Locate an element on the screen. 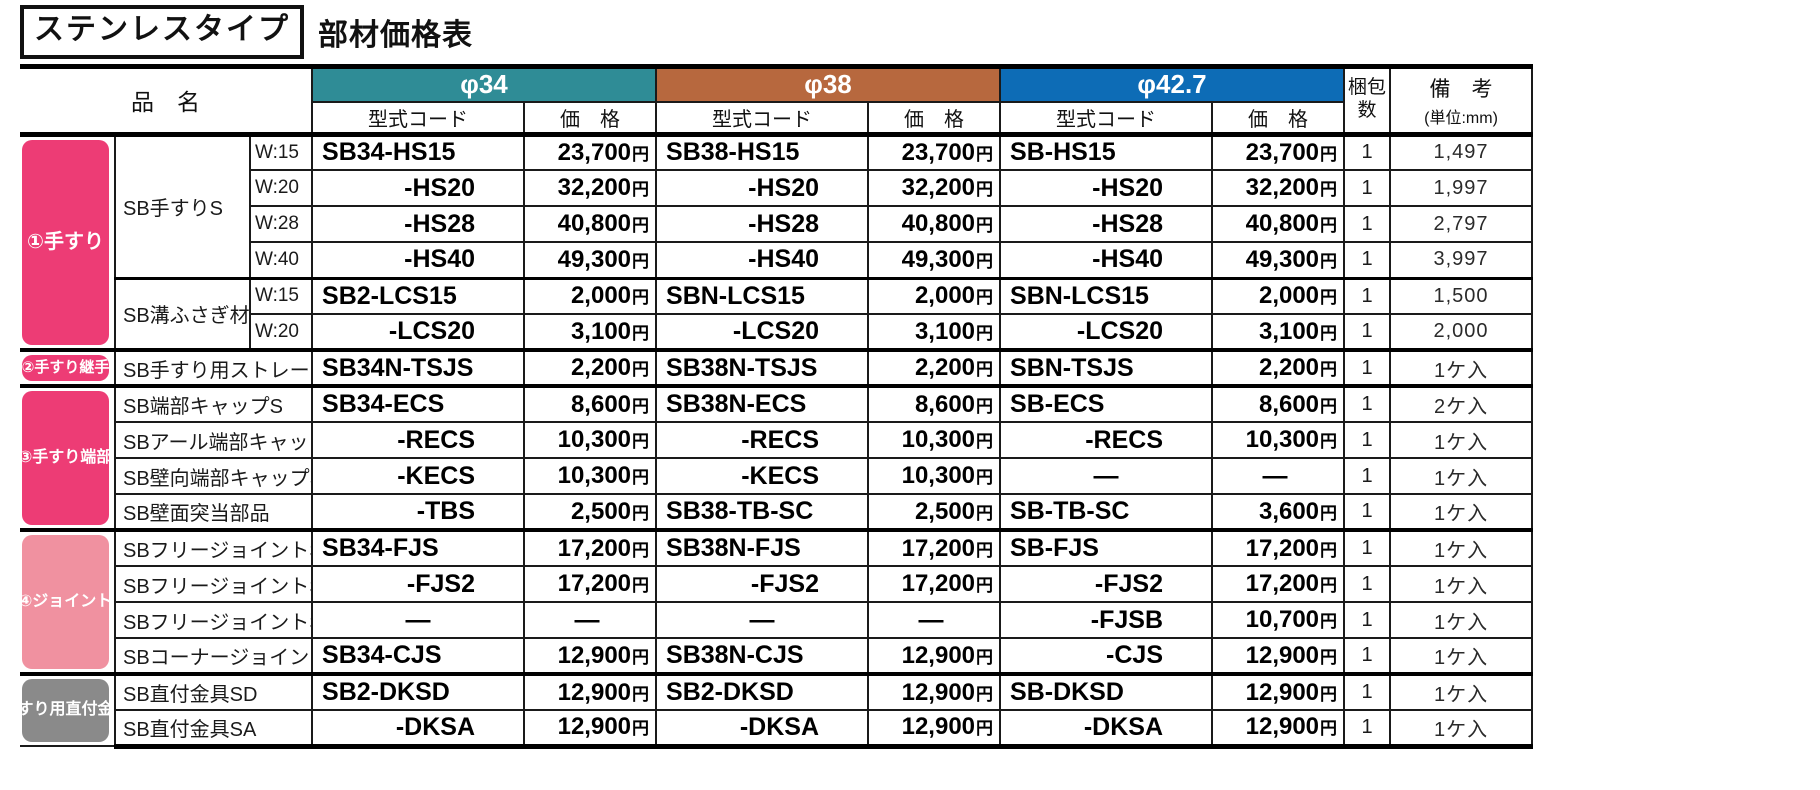 The height and width of the screenshot is (790, 1820). titlebar: ステンレスタイプ 部材価格表 is located at coordinates (920, 32).